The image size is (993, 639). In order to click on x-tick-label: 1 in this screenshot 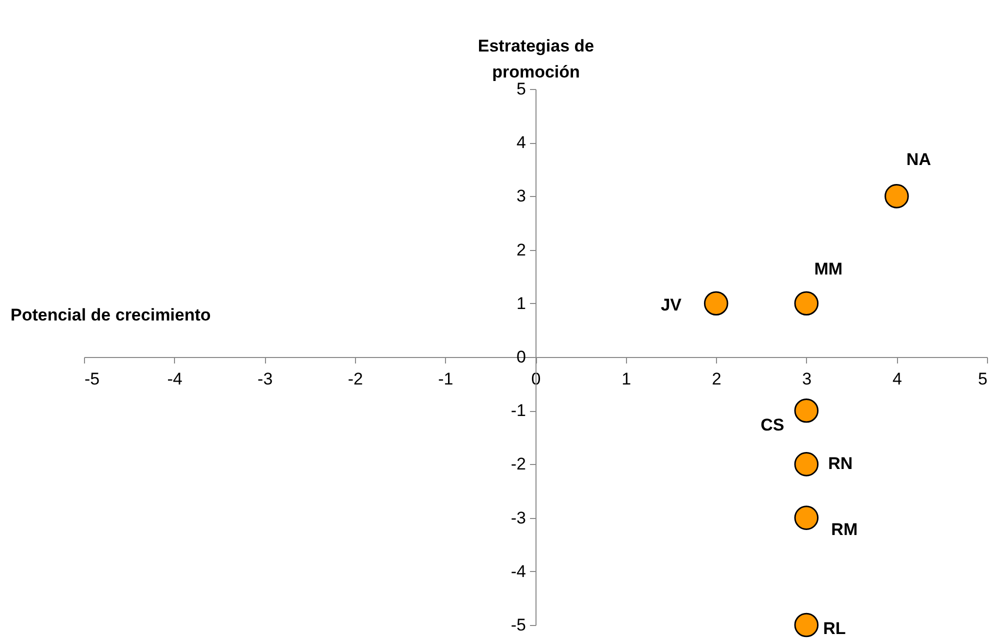, I will do `click(627, 379)`.